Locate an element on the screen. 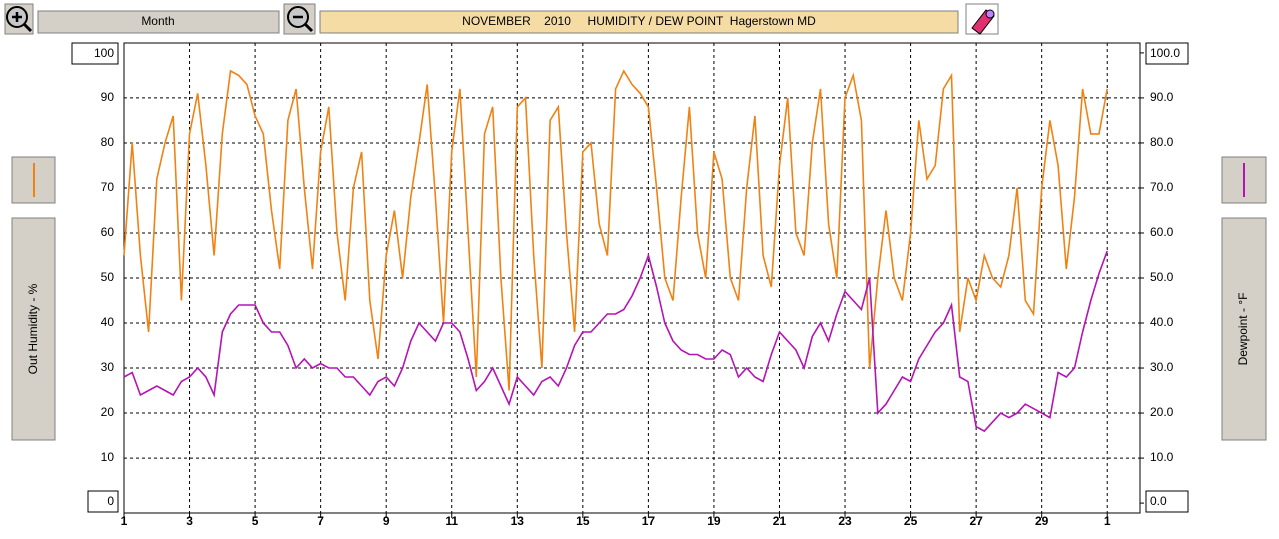 The height and width of the screenshot is (539, 1279). print-icon is located at coordinates (982, 19).